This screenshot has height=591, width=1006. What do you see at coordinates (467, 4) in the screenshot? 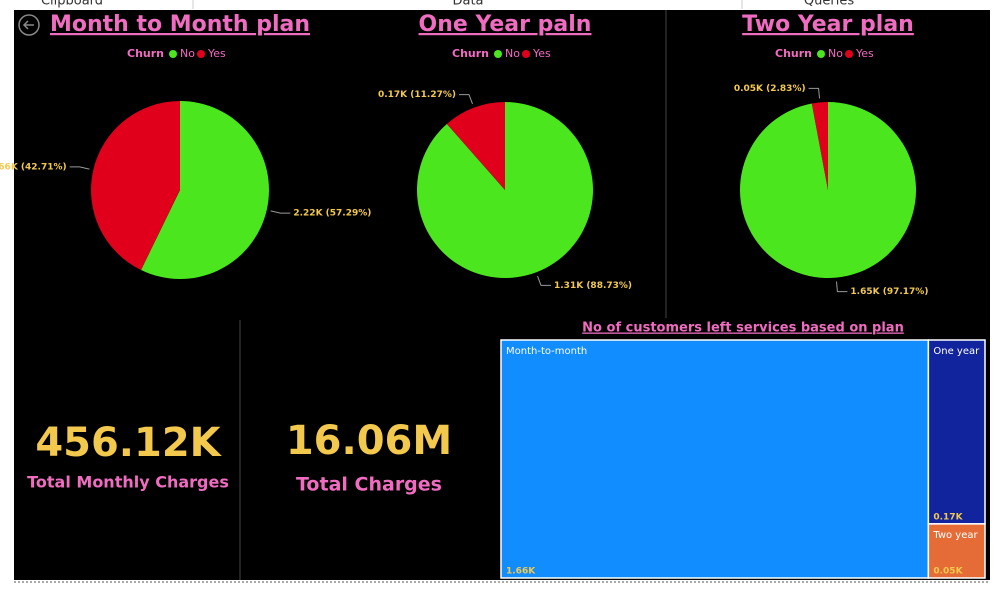
I see `ribbon-label: Data` at bounding box center [467, 4].